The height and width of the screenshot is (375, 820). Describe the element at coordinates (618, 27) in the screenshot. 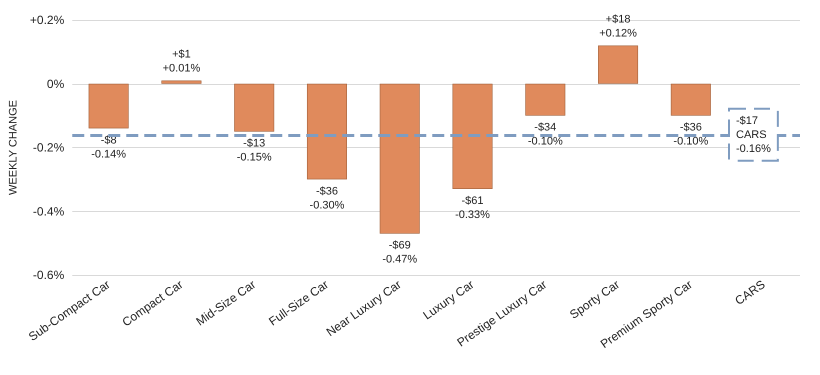

I see `data-label: +$18 +0.12%` at that location.